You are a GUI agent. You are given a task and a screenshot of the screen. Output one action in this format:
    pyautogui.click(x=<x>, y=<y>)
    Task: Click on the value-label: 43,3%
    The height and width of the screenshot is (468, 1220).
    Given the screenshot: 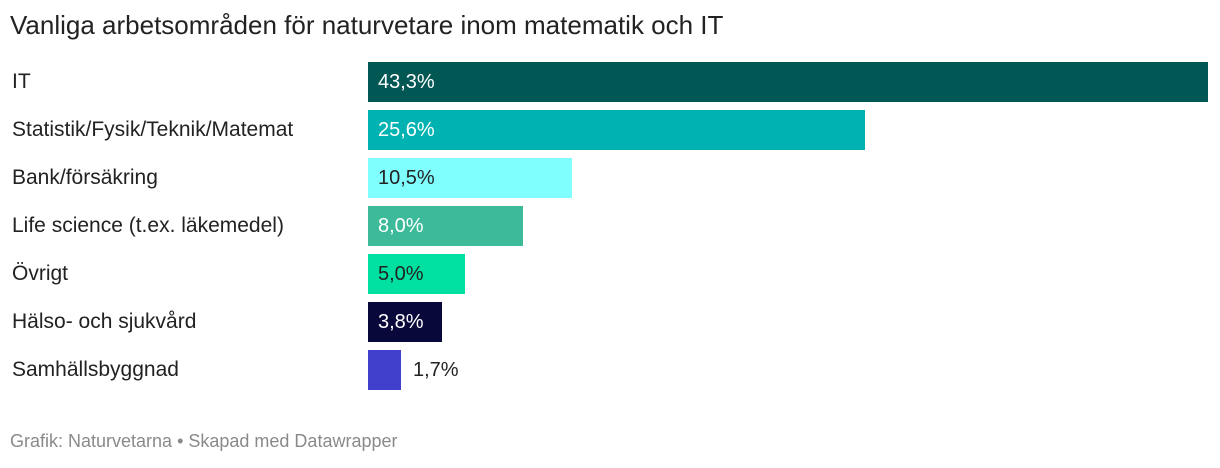 What is the action you would take?
    pyautogui.click(x=406, y=82)
    